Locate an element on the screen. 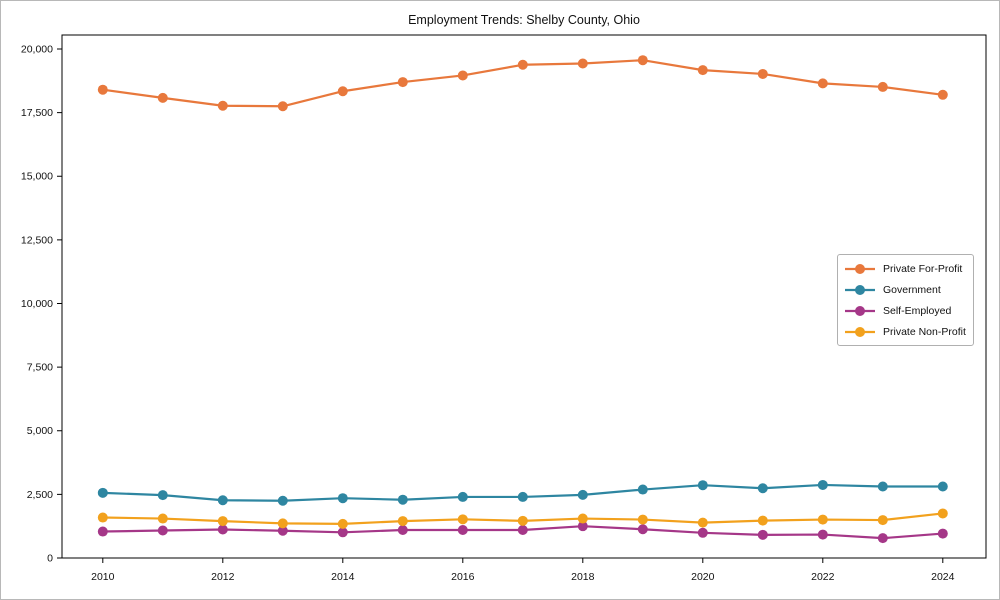  legend-label: Private Non-Profit is located at coordinates (924, 331).